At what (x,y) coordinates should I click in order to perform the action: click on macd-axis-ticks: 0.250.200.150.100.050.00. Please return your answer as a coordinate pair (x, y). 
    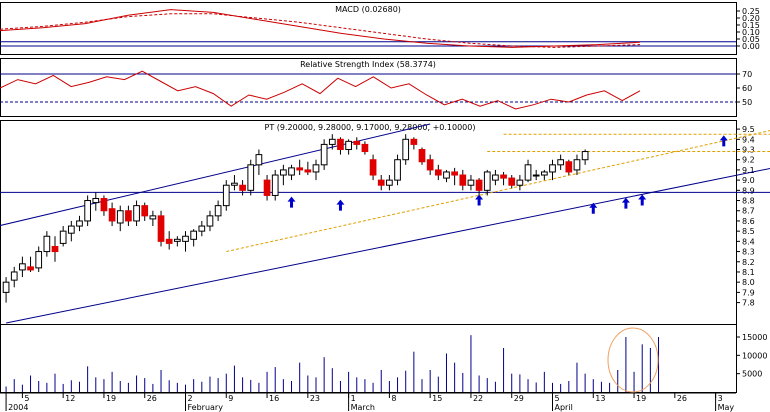
    Looking at the image, I should click on (748, 29).